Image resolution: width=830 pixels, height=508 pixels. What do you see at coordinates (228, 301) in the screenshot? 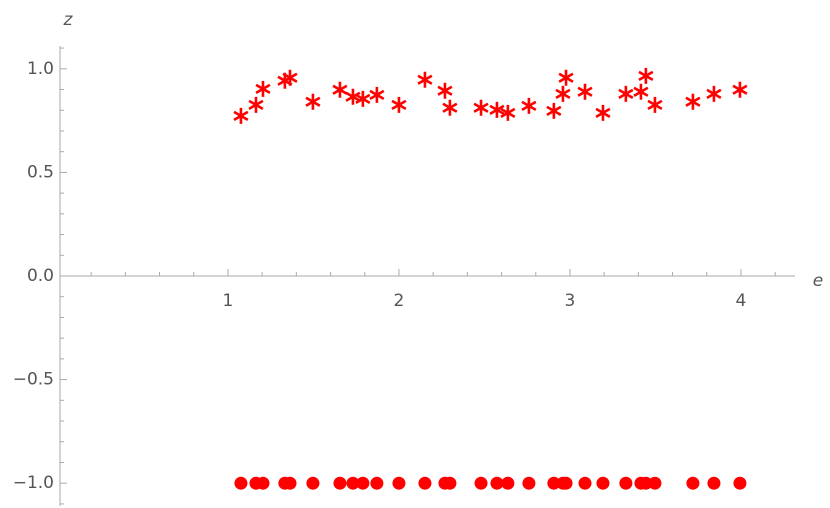
I see `x-tick-label: 1` at bounding box center [228, 301].